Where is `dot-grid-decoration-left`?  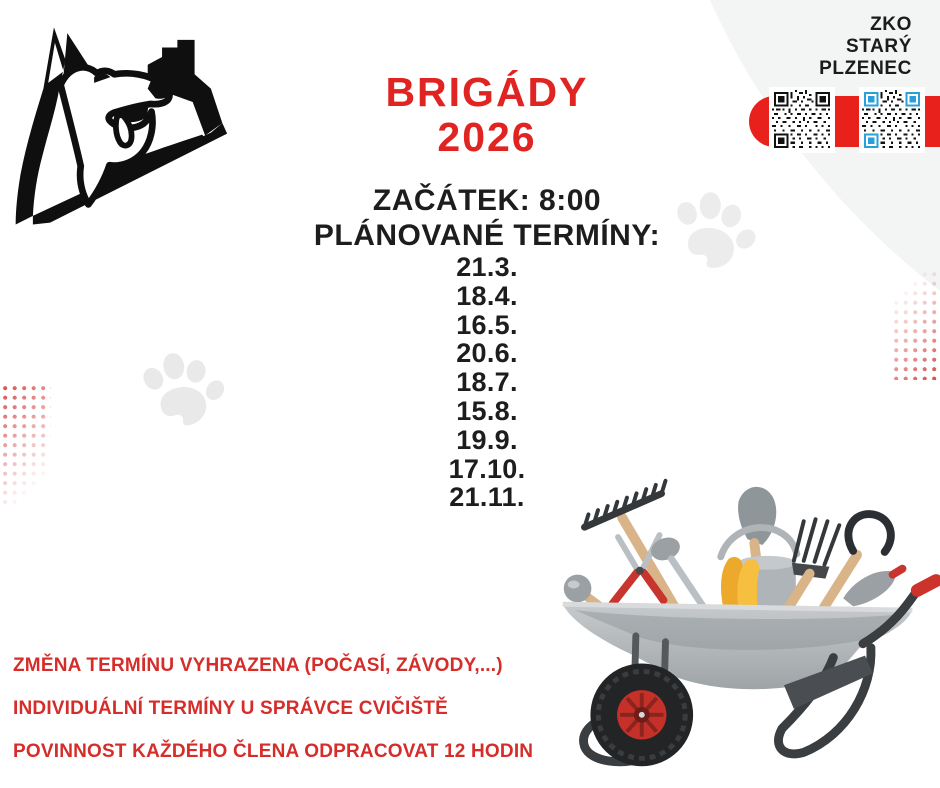 dot-grid-decoration-left is located at coordinates (27, 445).